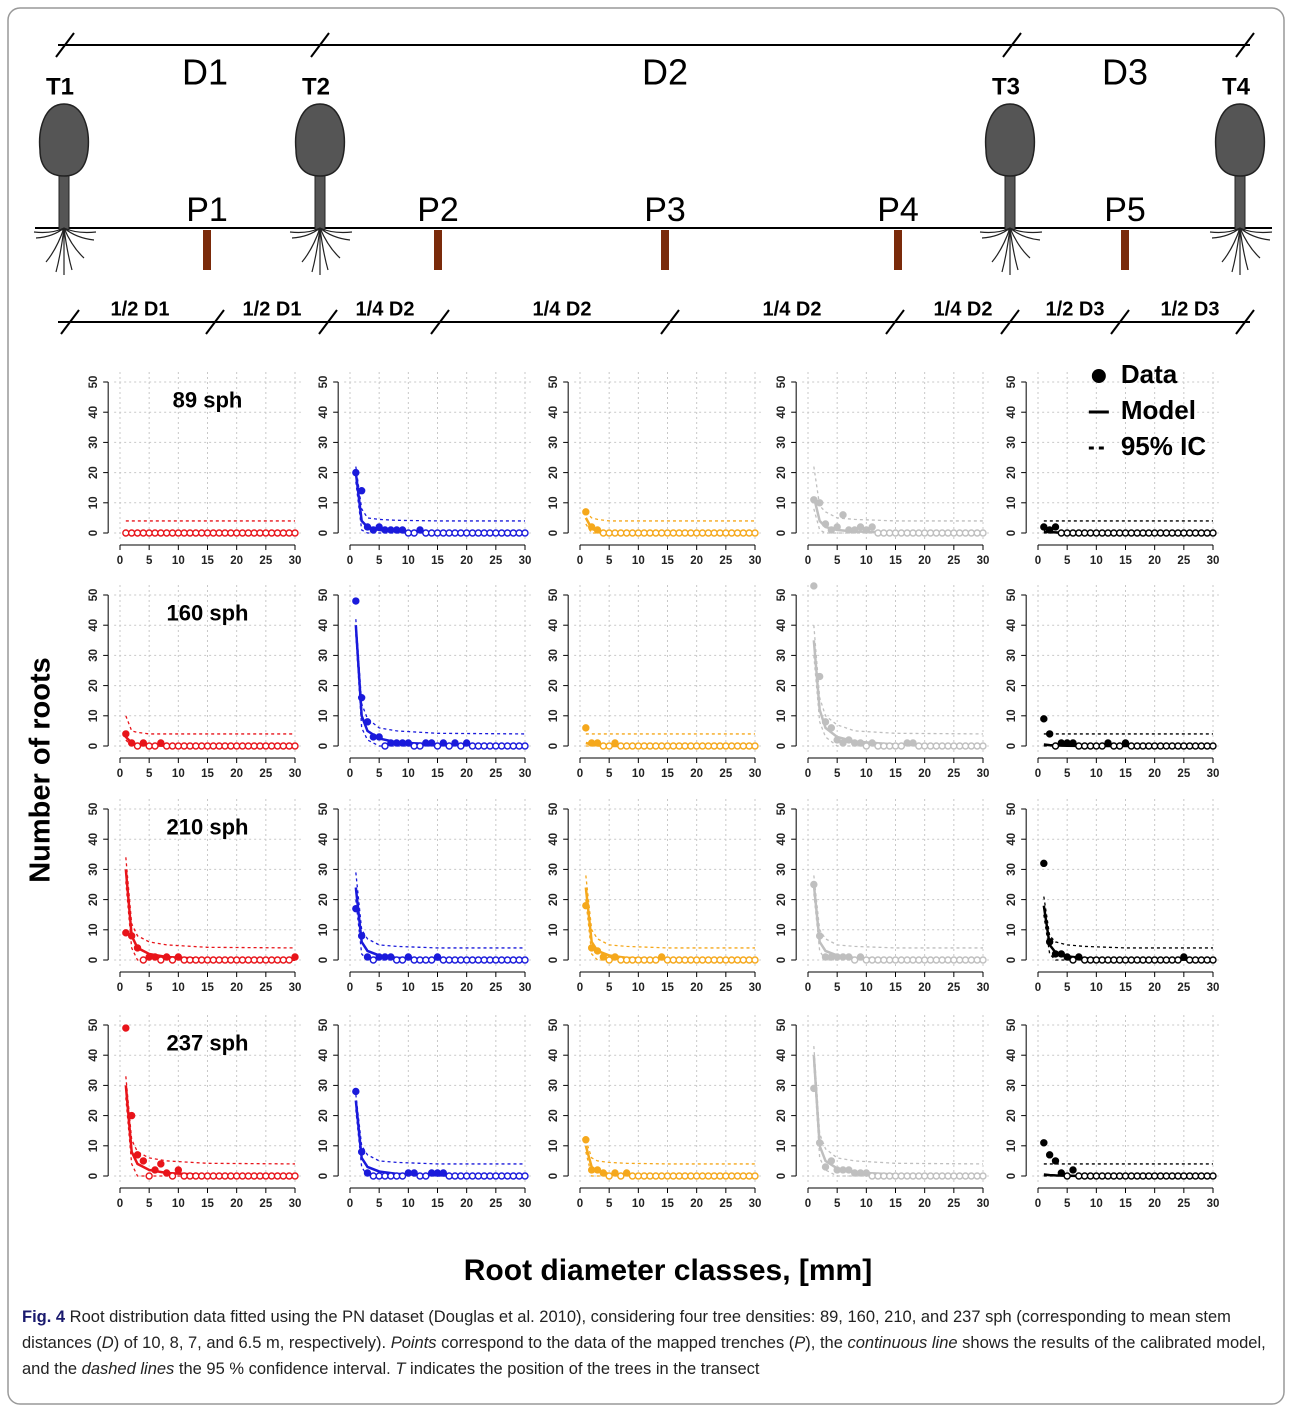 The width and height of the screenshot is (1292, 1412). I want to click on x-tick-label: 10, so click(638, 1204).